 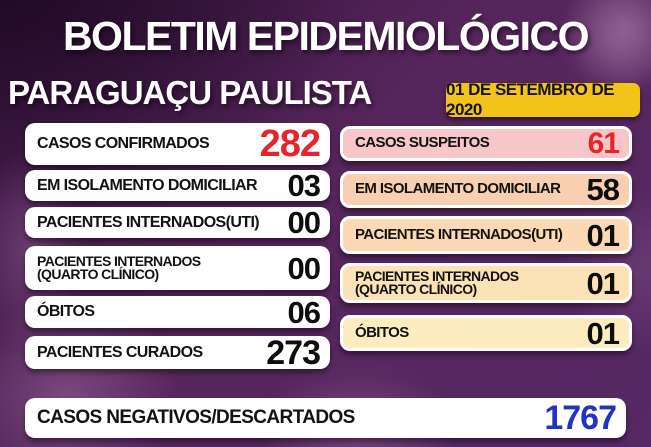 I want to click on stat-row-casos-negativos-descartados: CASOS NEGATIVOS/DESCARTADOS 1767, so click(x=325, y=418).